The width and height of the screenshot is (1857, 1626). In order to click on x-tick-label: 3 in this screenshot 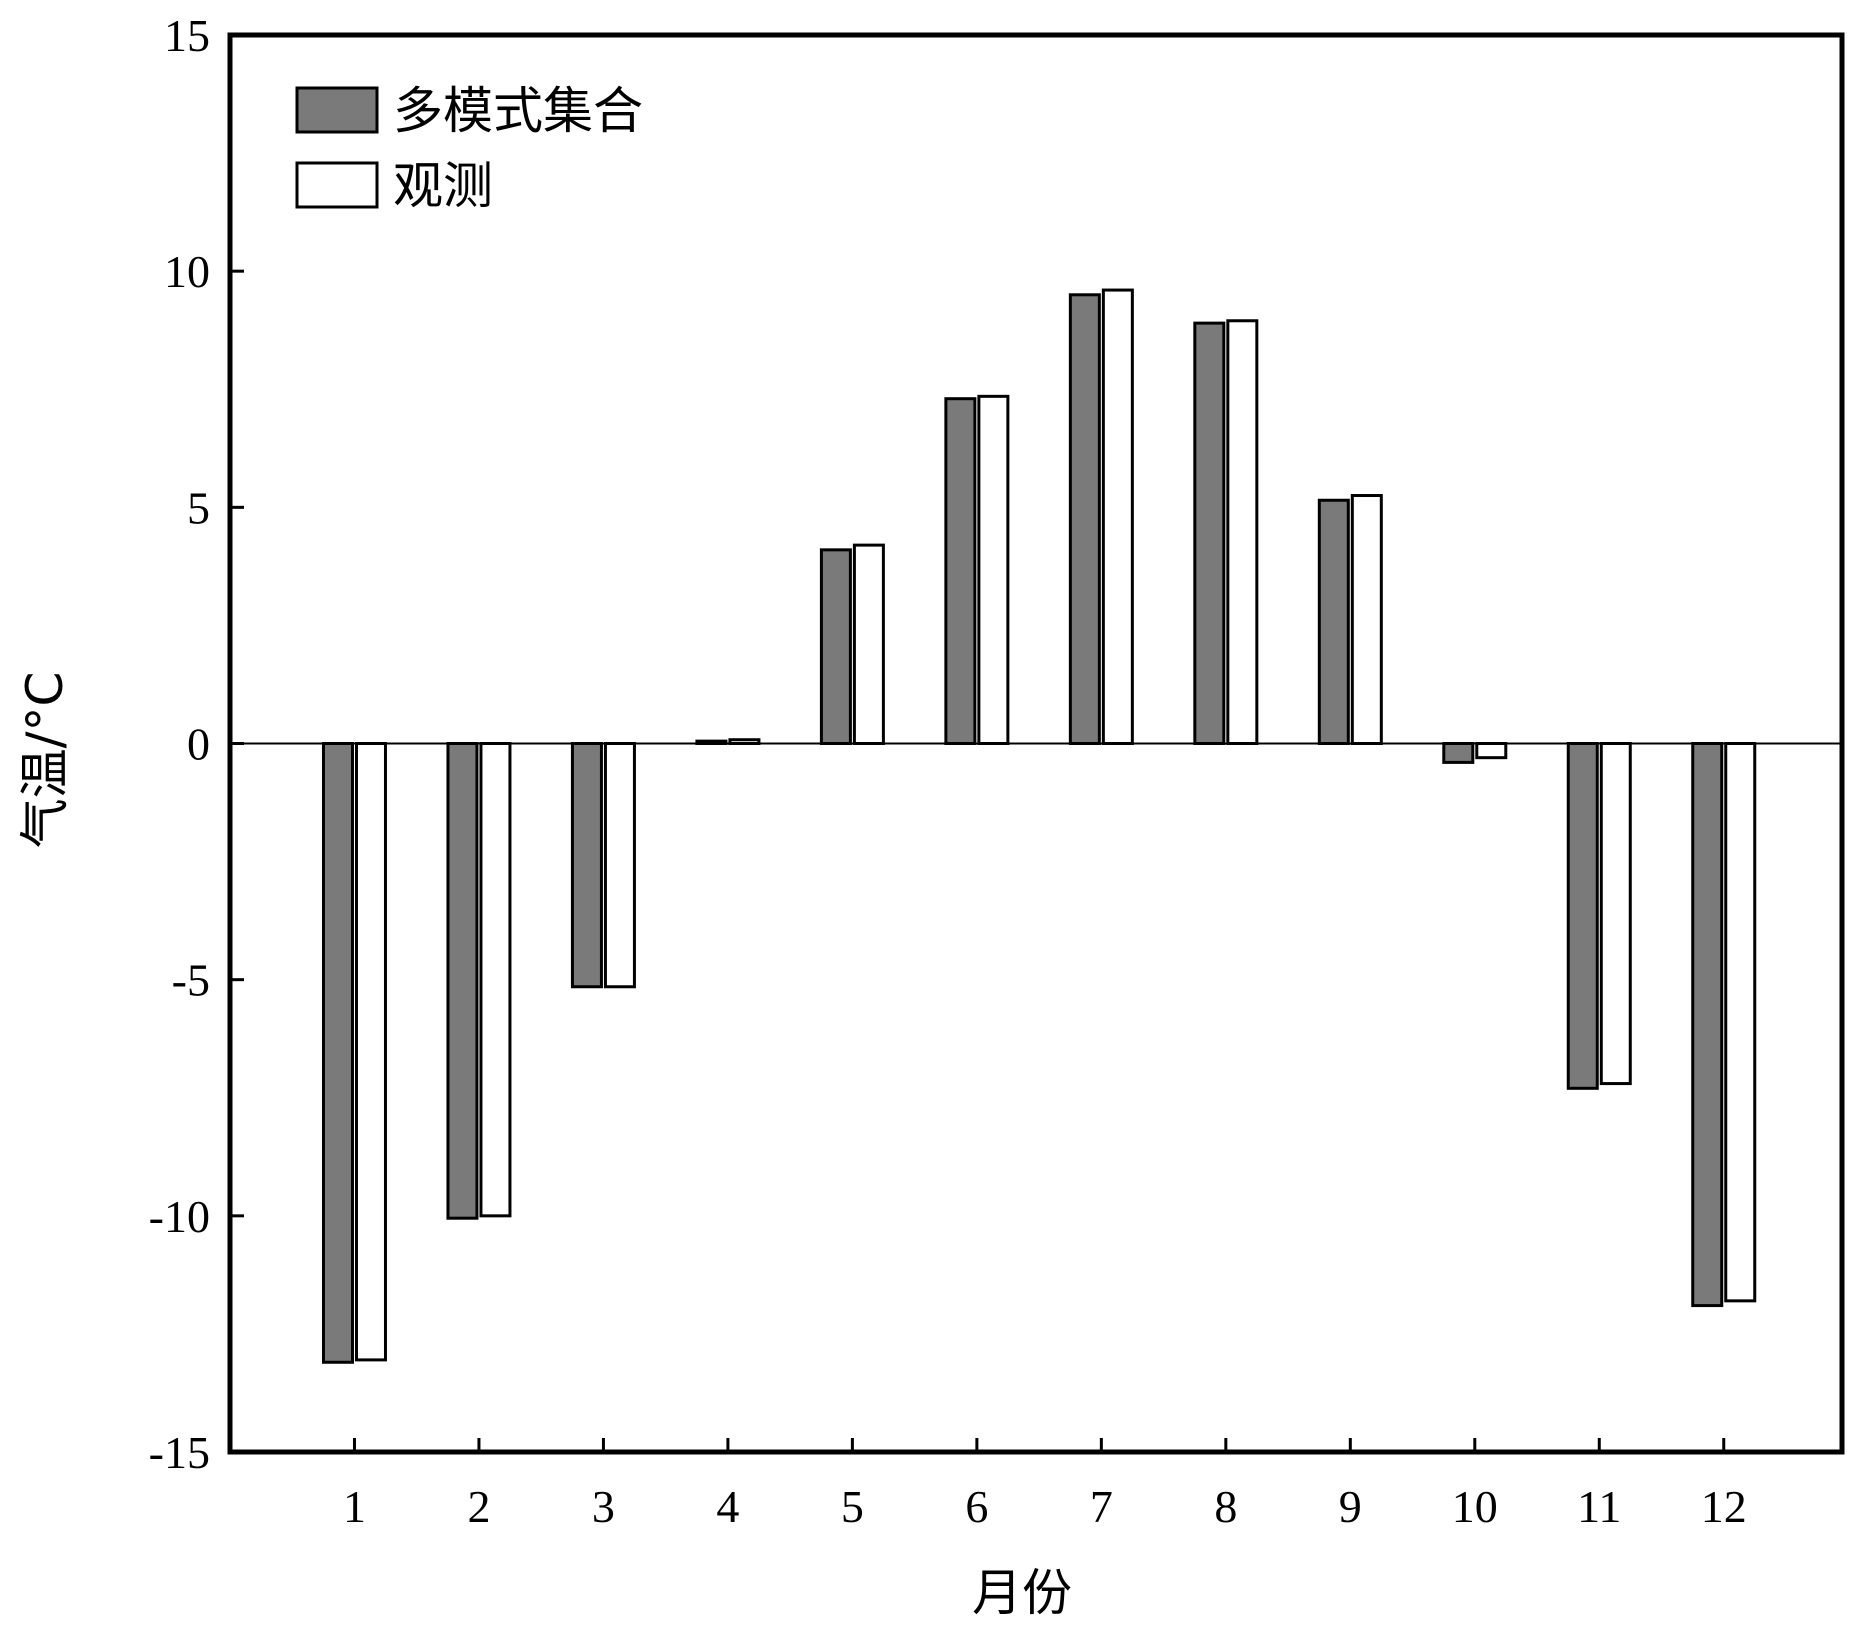, I will do `click(603, 1506)`.